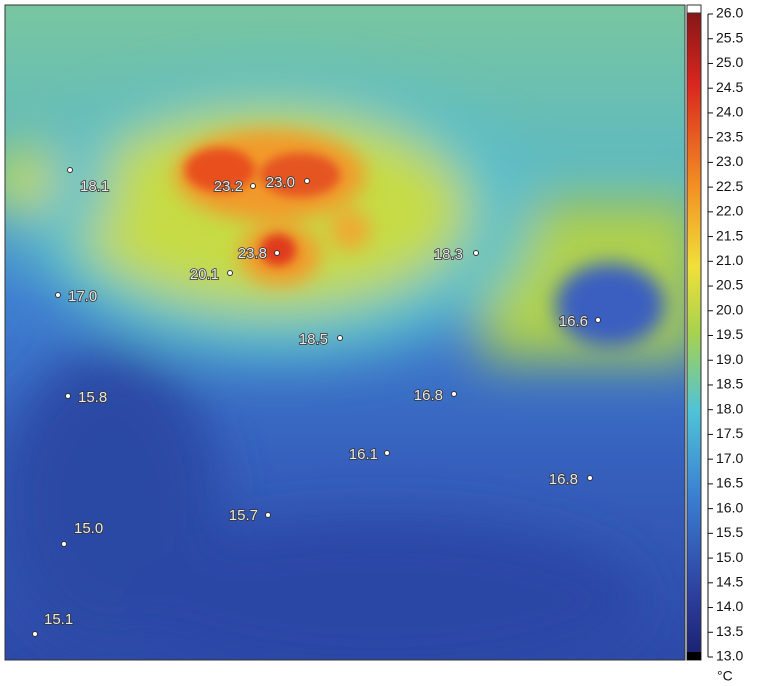 This screenshot has width=765, height=686. I want to click on colorbar-label: 24.5, so click(729, 87).